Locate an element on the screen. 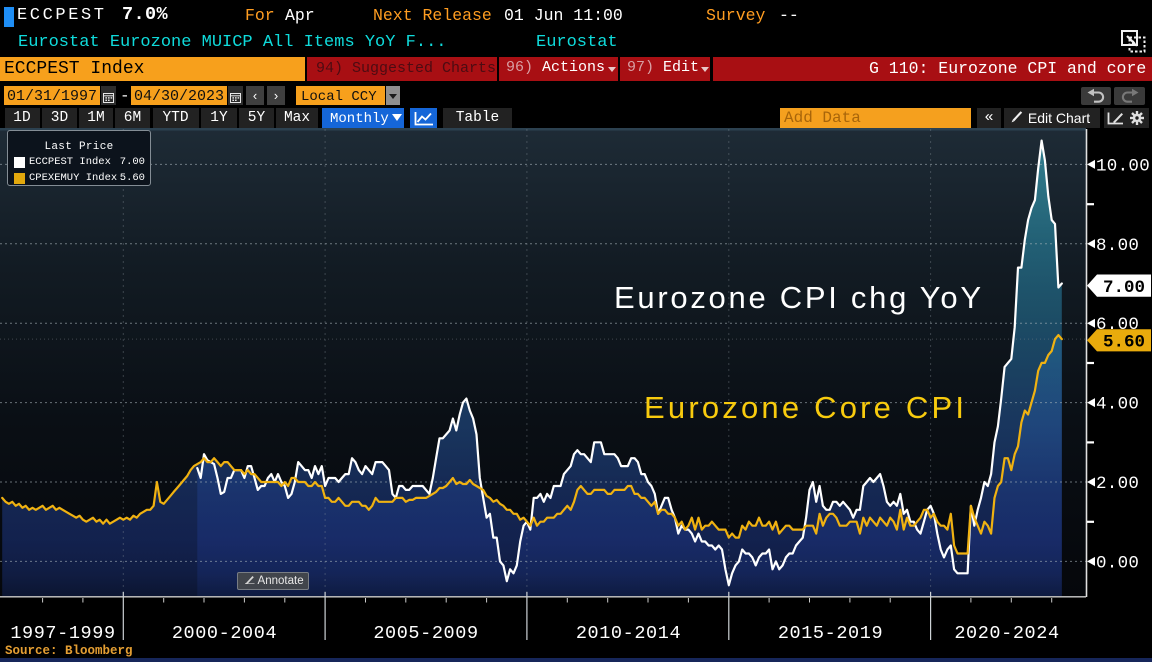  svg-text: 7.00 is located at coordinates (1124, 288).